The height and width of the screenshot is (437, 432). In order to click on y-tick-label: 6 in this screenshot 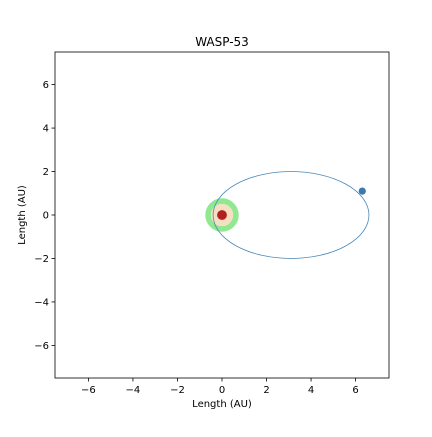, I will do `click(46, 85)`.